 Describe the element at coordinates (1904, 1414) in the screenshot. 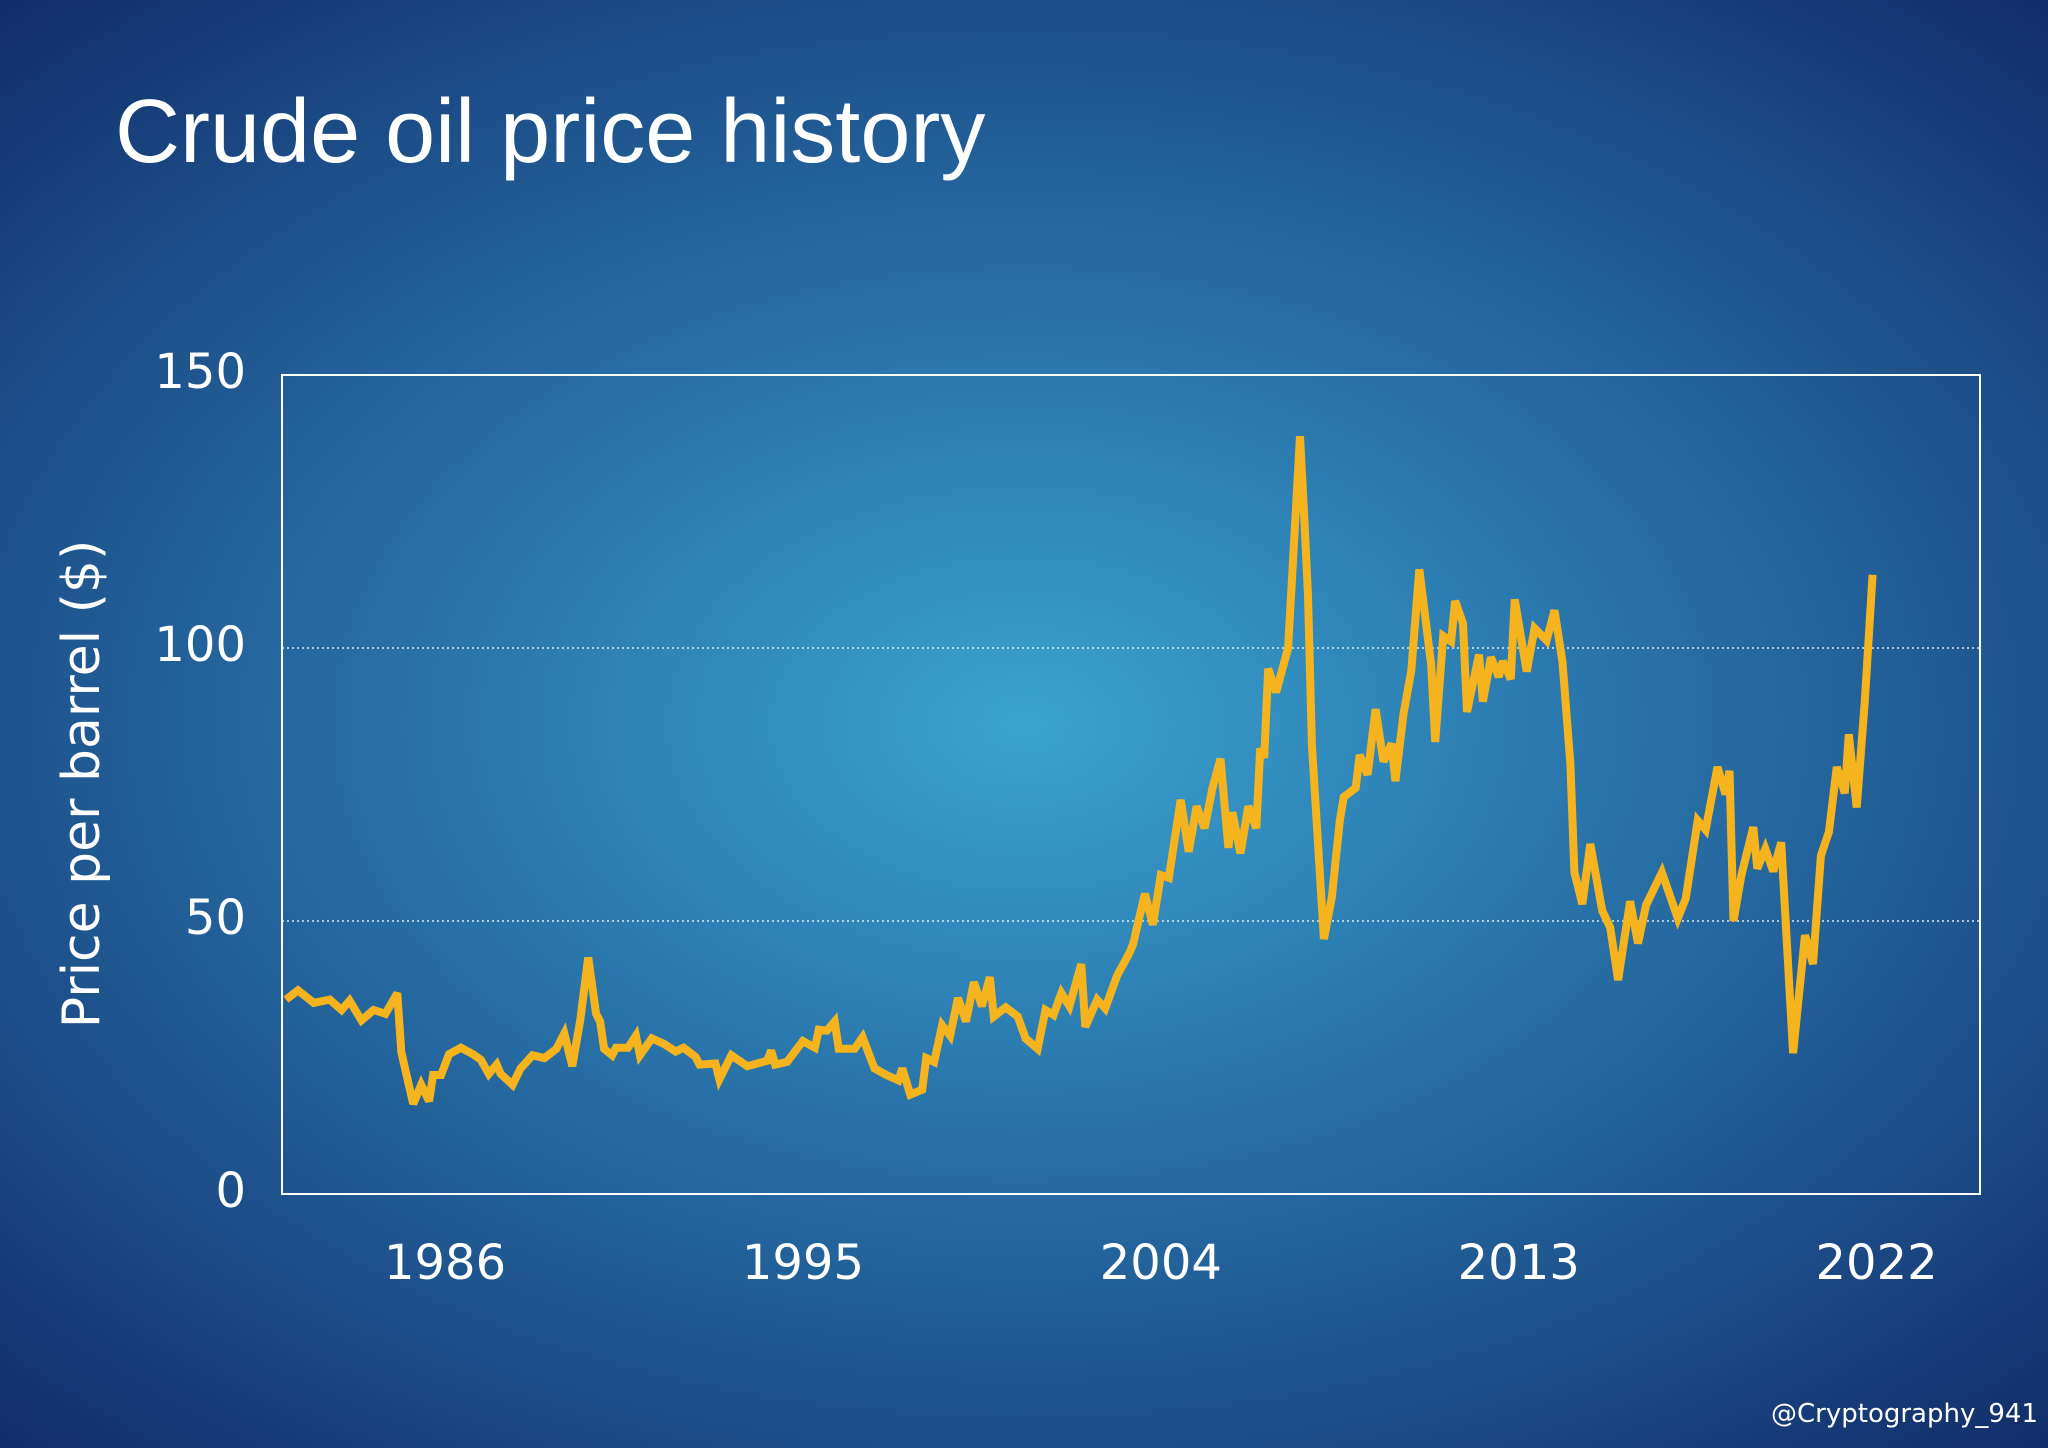

I see `watermark: @Cryptography_941` at that location.